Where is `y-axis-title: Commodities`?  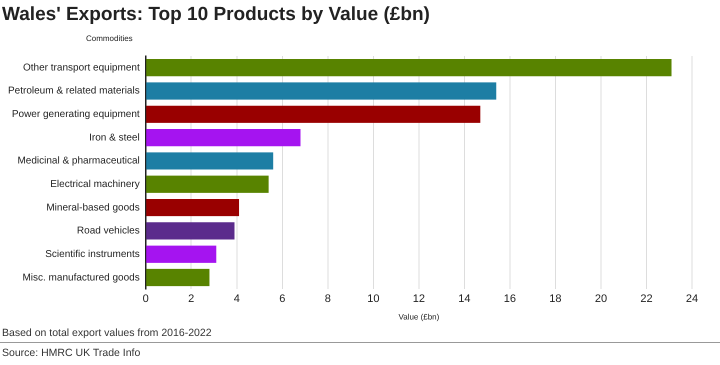
y-axis-title: Commodities is located at coordinates (109, 38).